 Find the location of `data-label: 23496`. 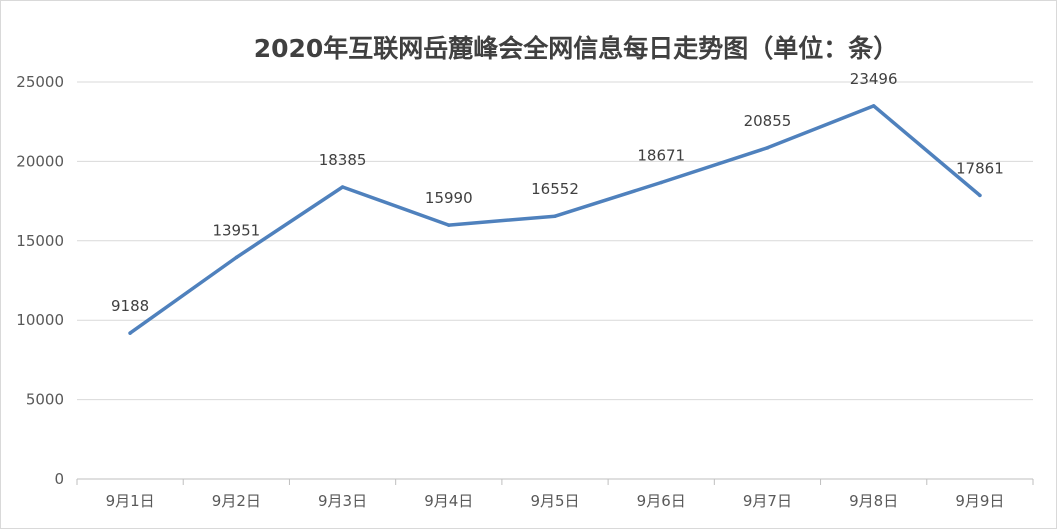

data-label: 23496 is located at coordinates (874, 79).